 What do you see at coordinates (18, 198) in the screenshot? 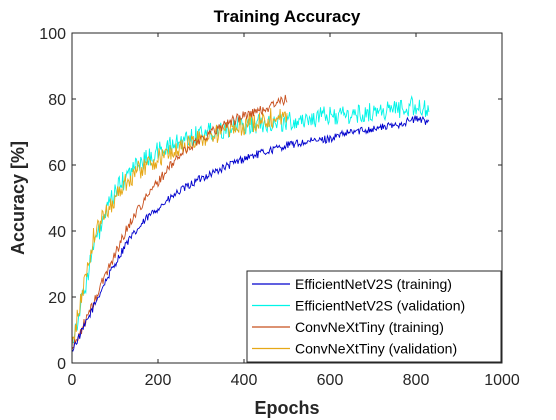
I see `y-axis-title: Accuracy [%]` at bounding box center [18, 198].